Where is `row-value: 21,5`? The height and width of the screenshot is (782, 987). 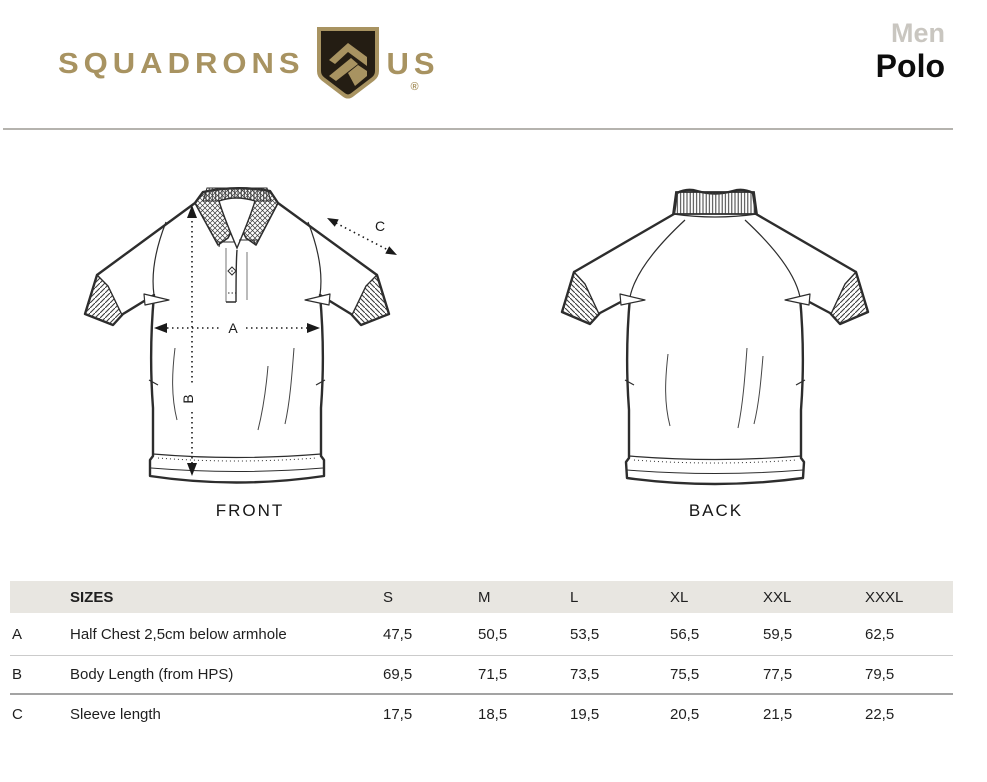 row-value: 21,5 is located at coordinates (778, 714).